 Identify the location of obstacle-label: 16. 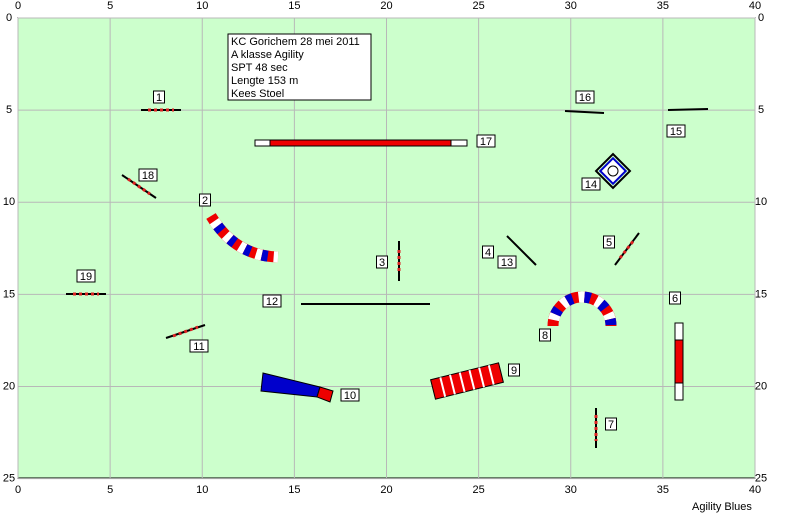
(585, 97).